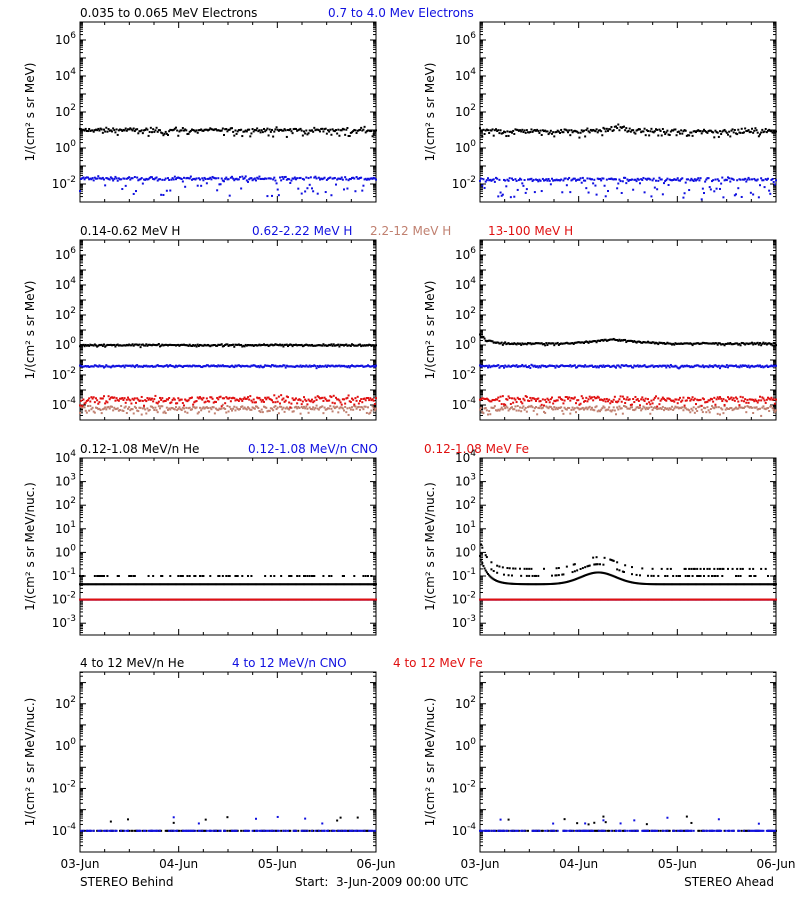 Image resolution: width=800 pixels, height=900 pixels. I want to click on series-salmon, so click(228, 409).